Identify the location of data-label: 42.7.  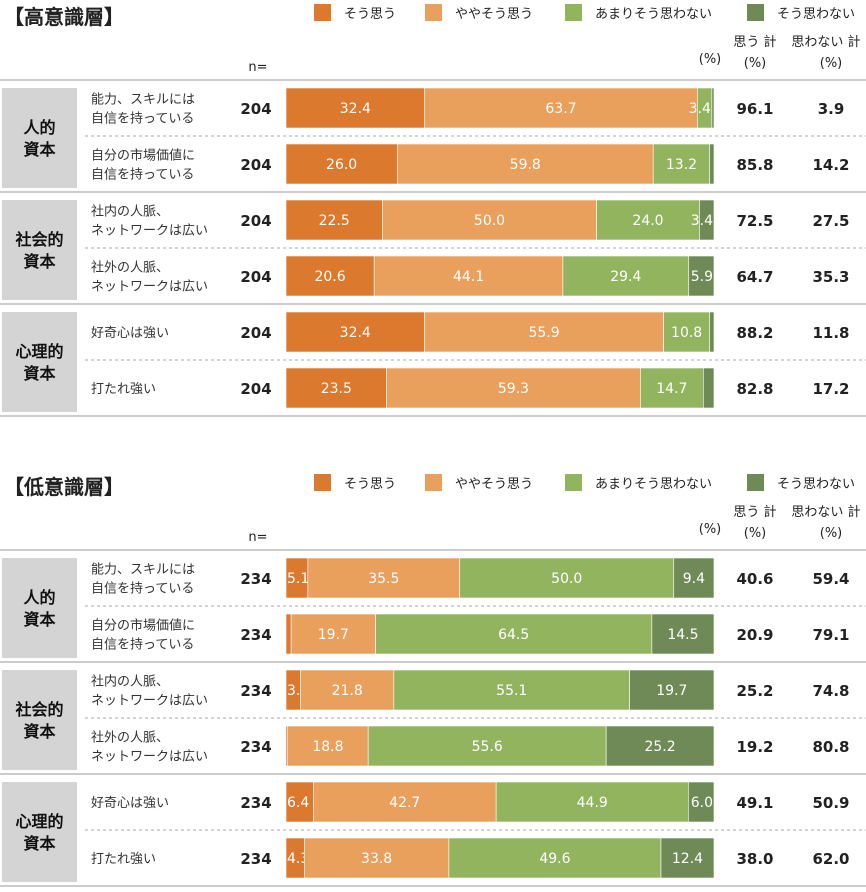
(404, 803).